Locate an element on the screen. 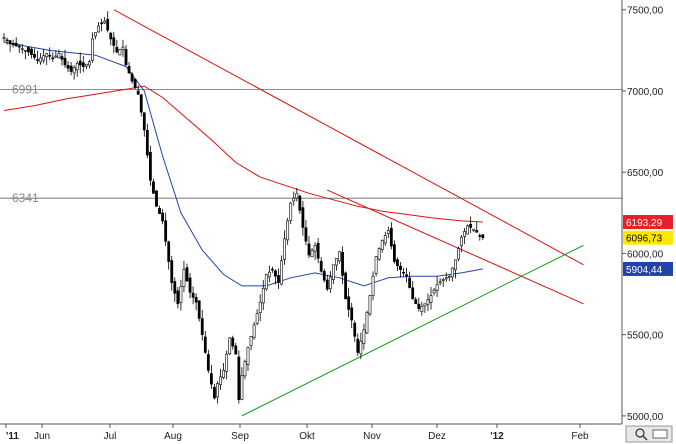  level-label: 6991 is located at coordinates (25, 89).